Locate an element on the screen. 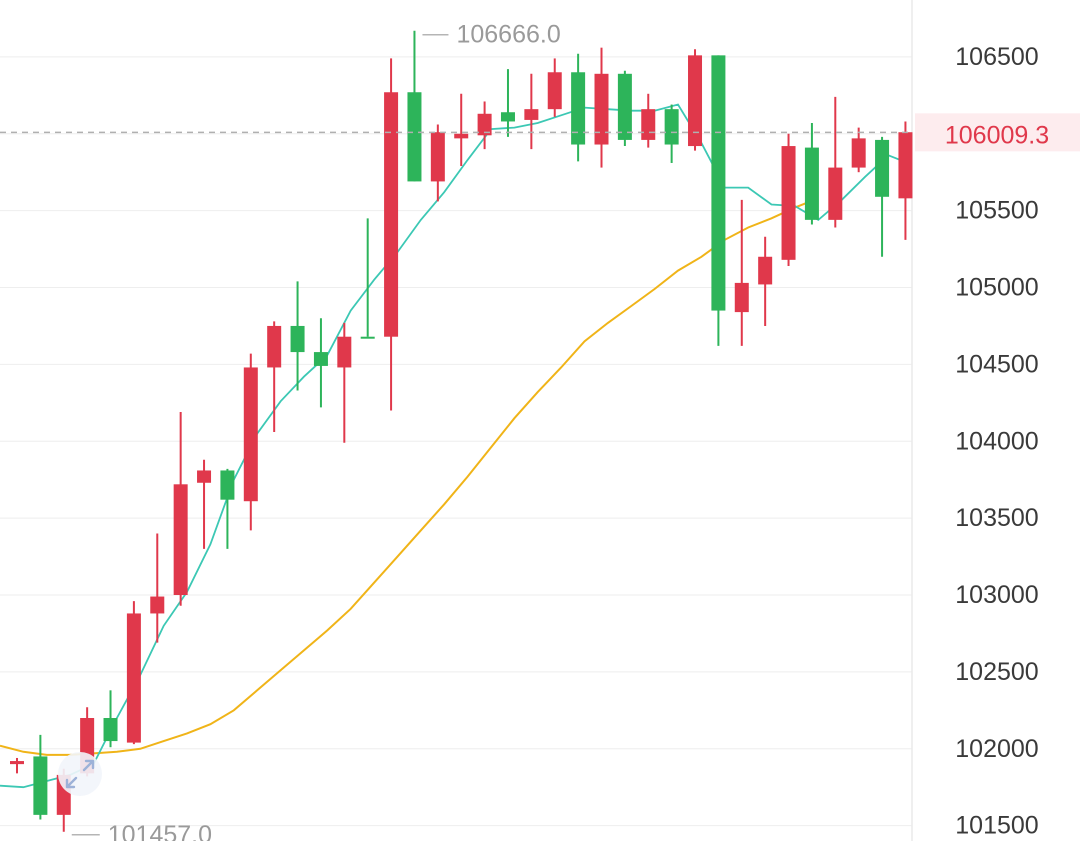 The height and width of the screenshot is (841, 1080). y-tick-label: 102000 is located at coordinates (996, 749).